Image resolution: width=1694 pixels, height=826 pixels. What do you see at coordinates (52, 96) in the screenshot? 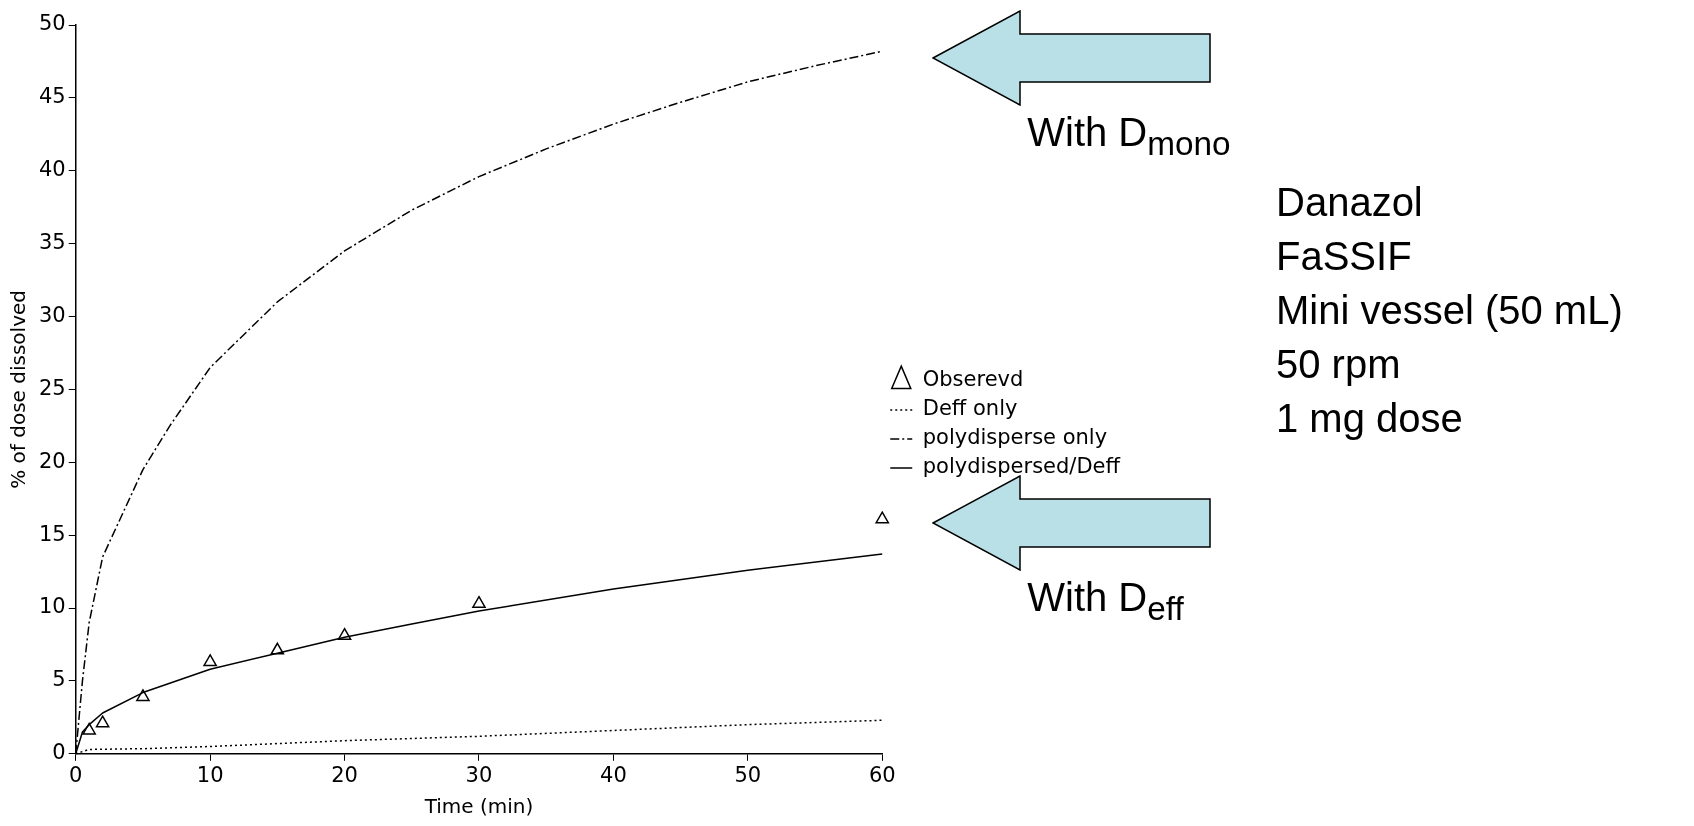
I see `y-tick-label: 45` at bounding box center [52, 96].